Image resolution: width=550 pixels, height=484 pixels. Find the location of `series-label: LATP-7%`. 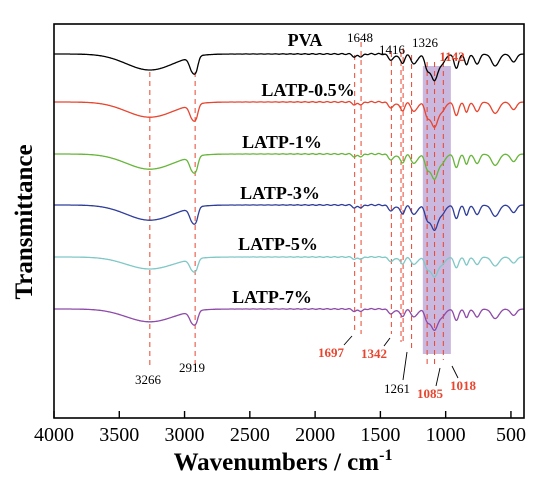

series-label: LATP-7% is located at coordinates (272, 297).